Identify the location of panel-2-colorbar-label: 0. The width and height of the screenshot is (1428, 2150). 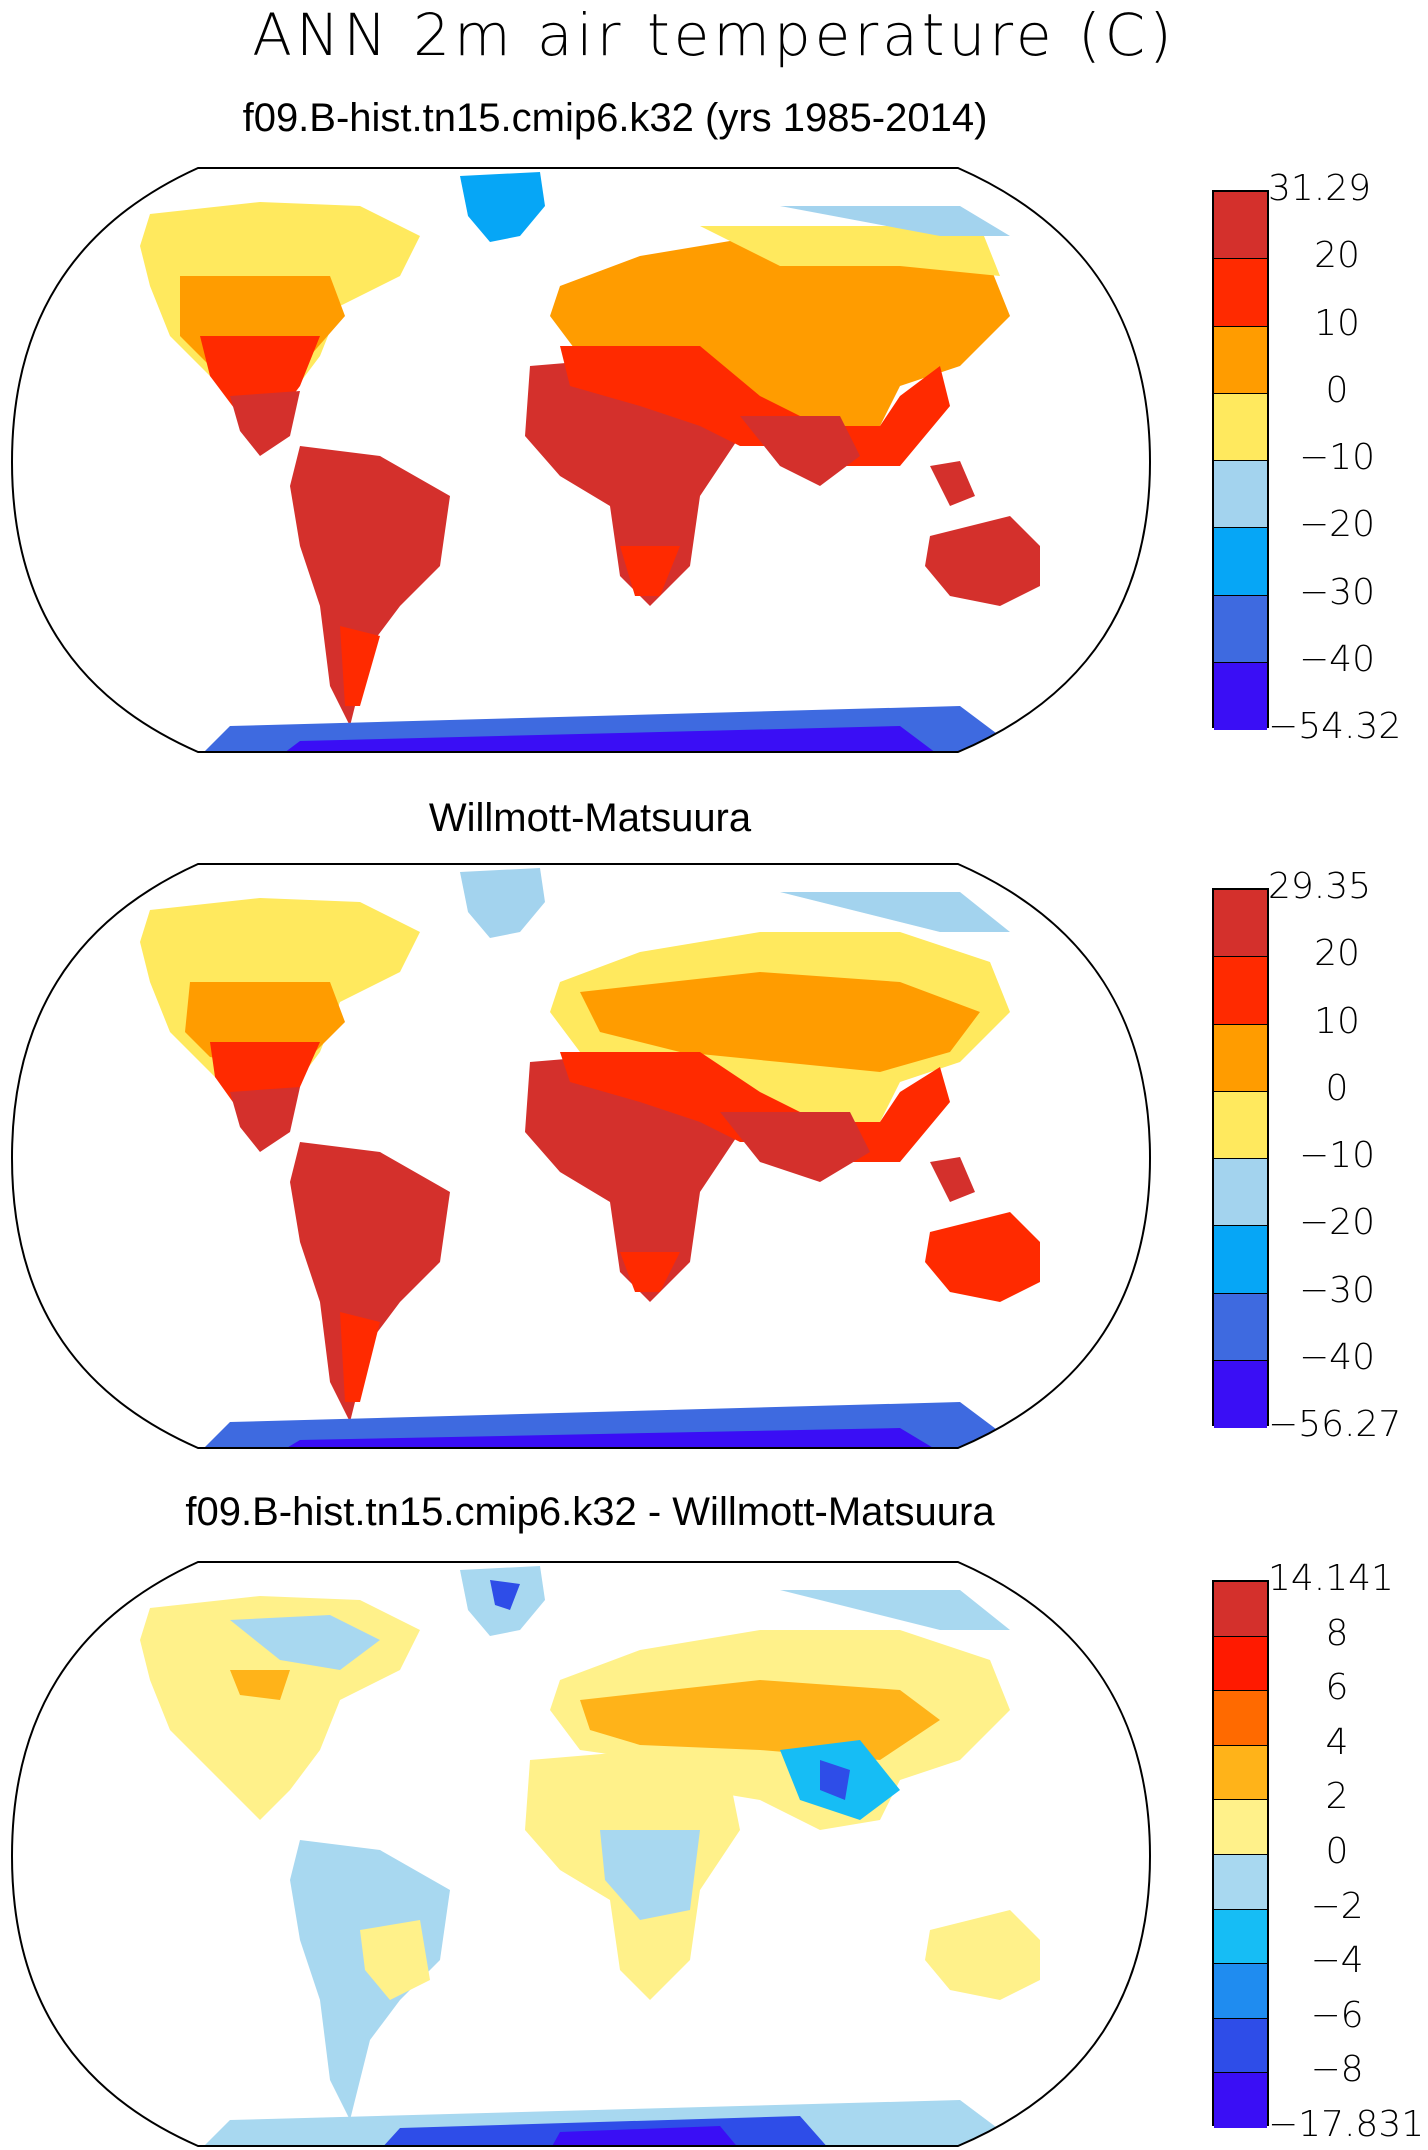
(1337, 1088).